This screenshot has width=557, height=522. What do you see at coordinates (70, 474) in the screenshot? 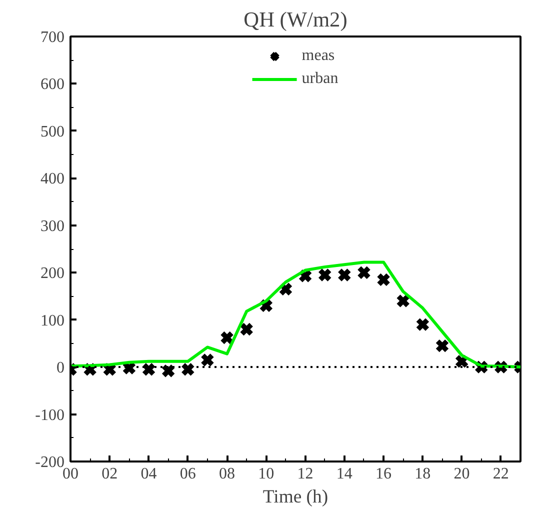
I see `x-tick-label: 00` at bounding box center [70, 474].